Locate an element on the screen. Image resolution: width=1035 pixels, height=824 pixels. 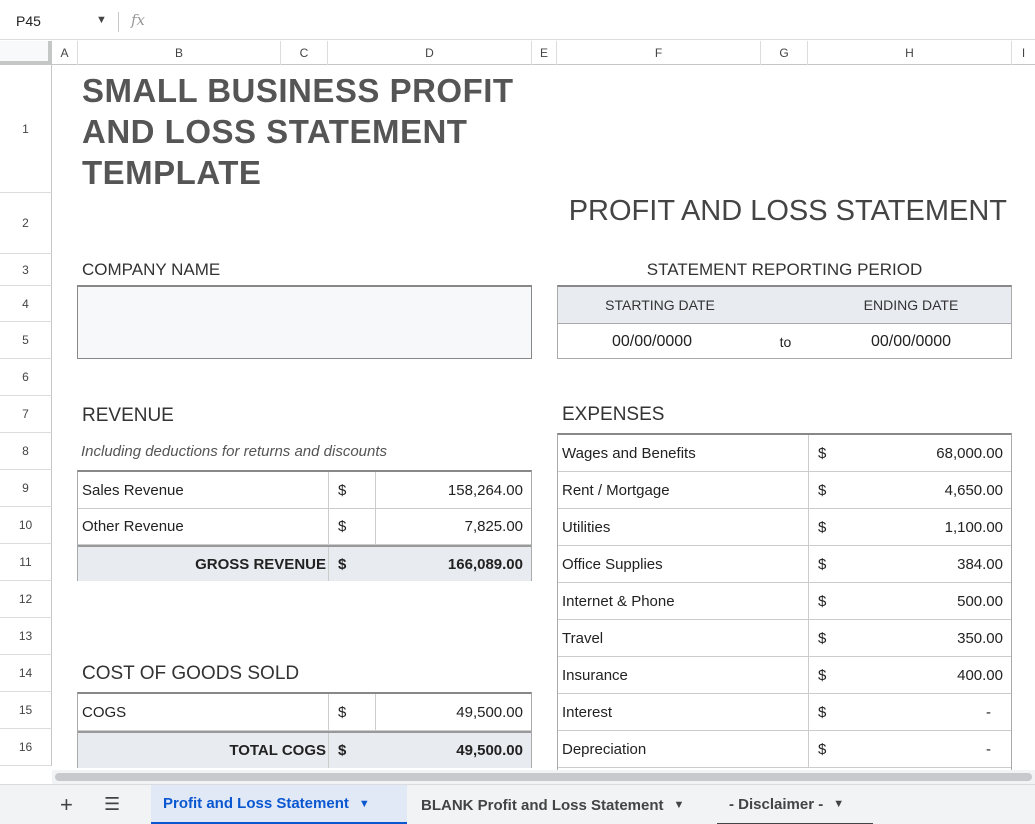
table-row: Other Revenue $ 7,825.00 is located at coordinates (304, 527).